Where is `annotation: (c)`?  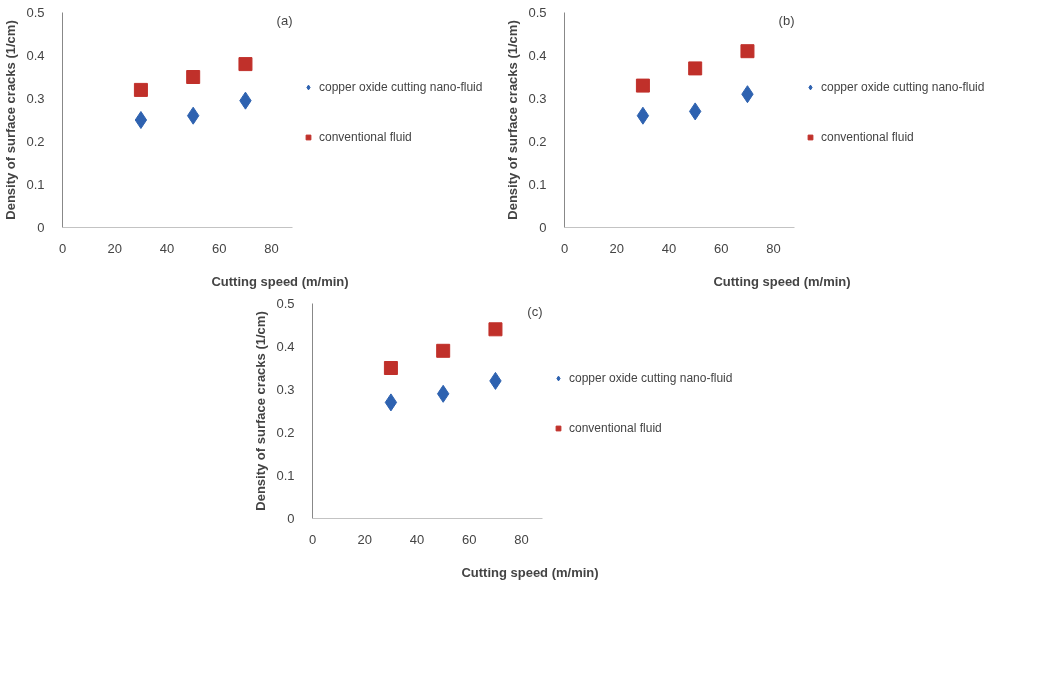 annotation: (c) is located at coordinates (535, 311).